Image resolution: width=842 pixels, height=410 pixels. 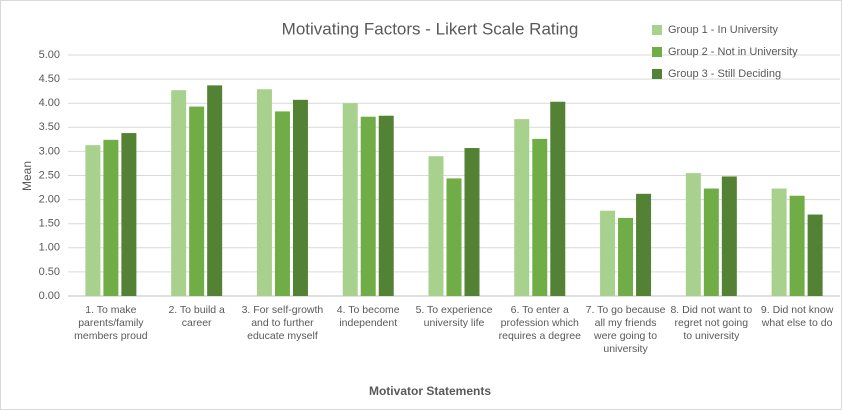 I want to click on y-tick-label: 3.00, so click(x=49, y=151).